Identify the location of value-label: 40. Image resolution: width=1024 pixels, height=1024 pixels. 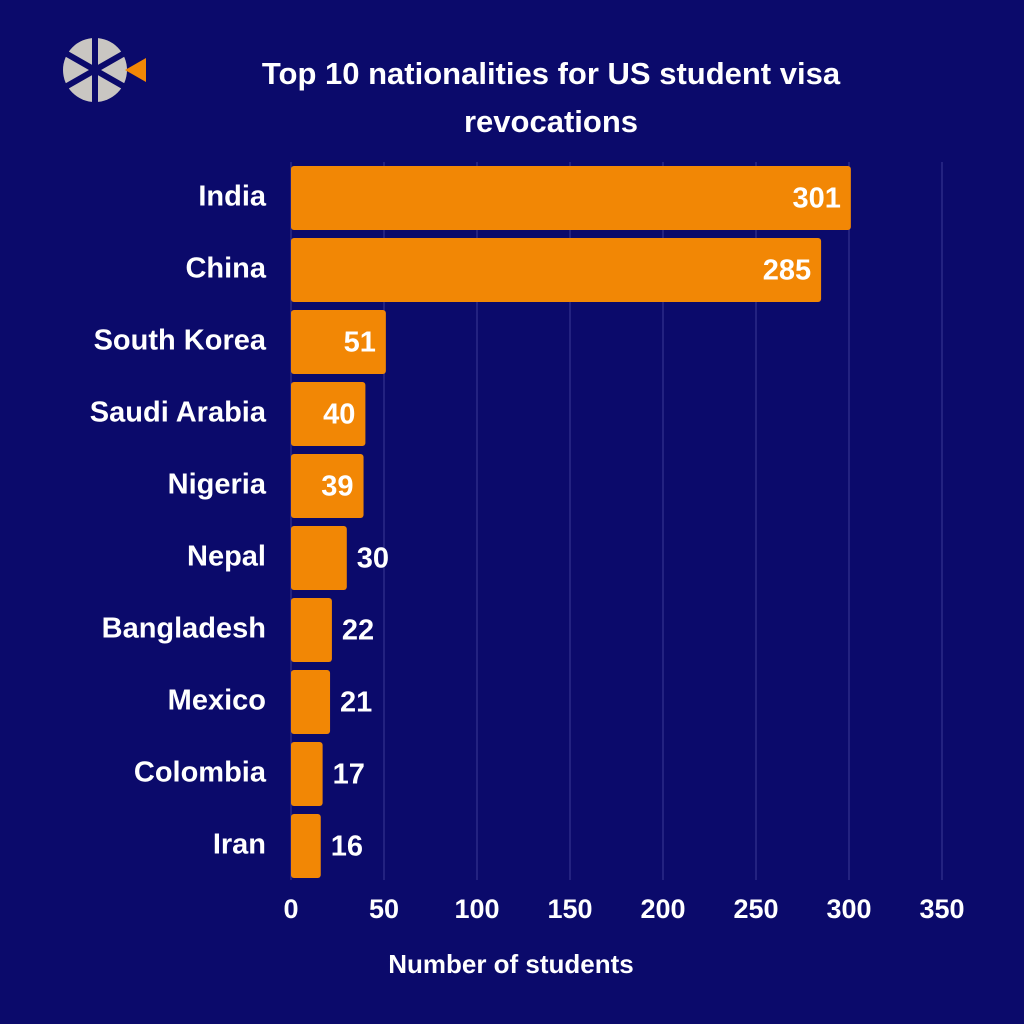
(339, 415).